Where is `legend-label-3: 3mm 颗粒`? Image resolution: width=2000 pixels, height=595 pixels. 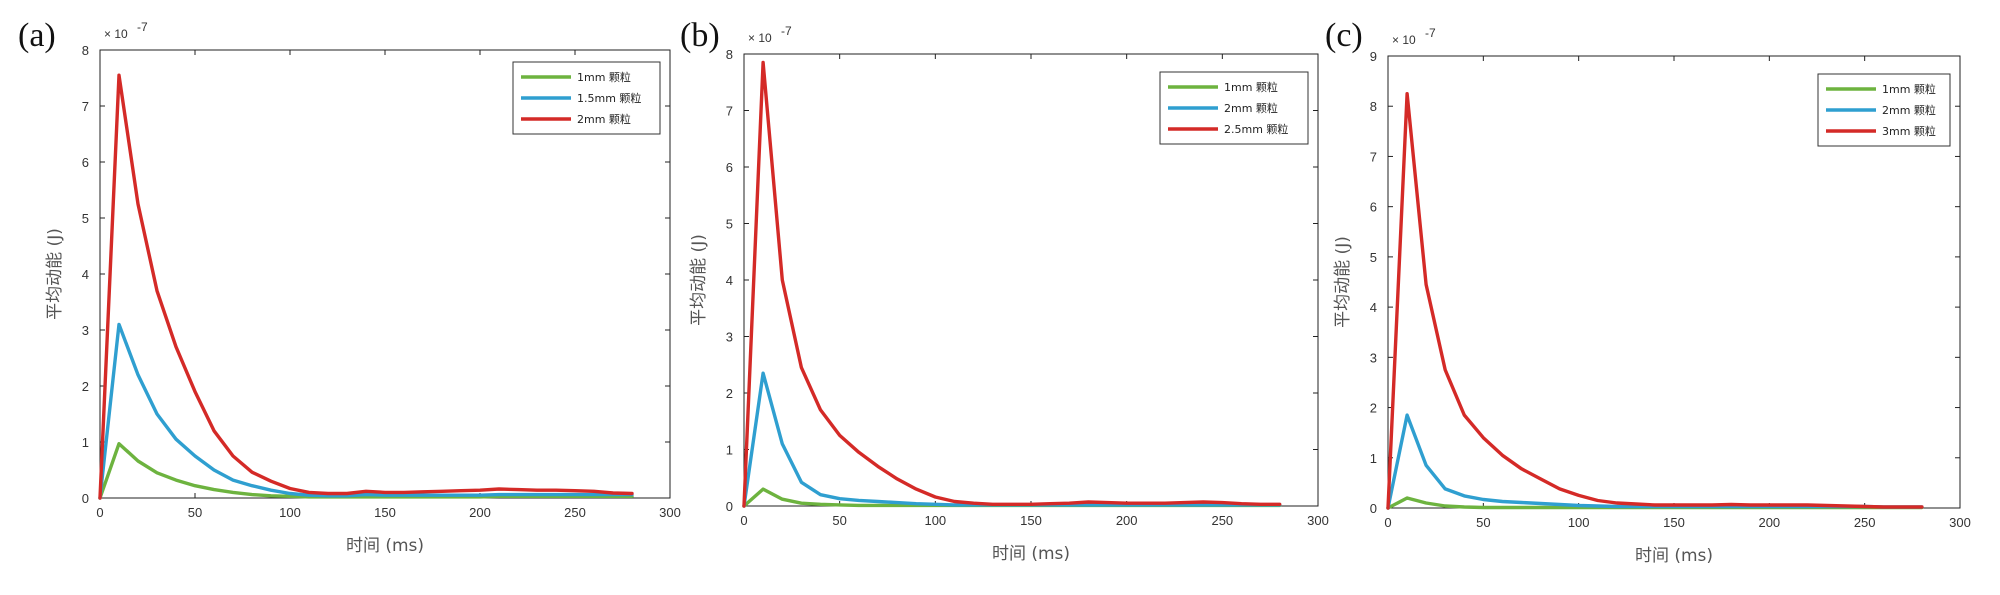 legend-label-3: 3mm 颗粒 is located at coordinates (1909, 131).